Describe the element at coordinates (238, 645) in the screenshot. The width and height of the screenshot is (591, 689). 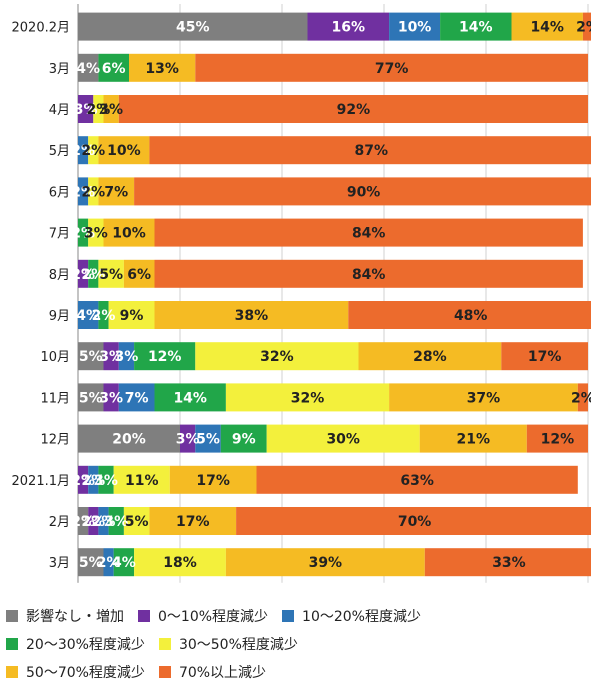
I see `legend-label: 30～50%程度減少` at that location.